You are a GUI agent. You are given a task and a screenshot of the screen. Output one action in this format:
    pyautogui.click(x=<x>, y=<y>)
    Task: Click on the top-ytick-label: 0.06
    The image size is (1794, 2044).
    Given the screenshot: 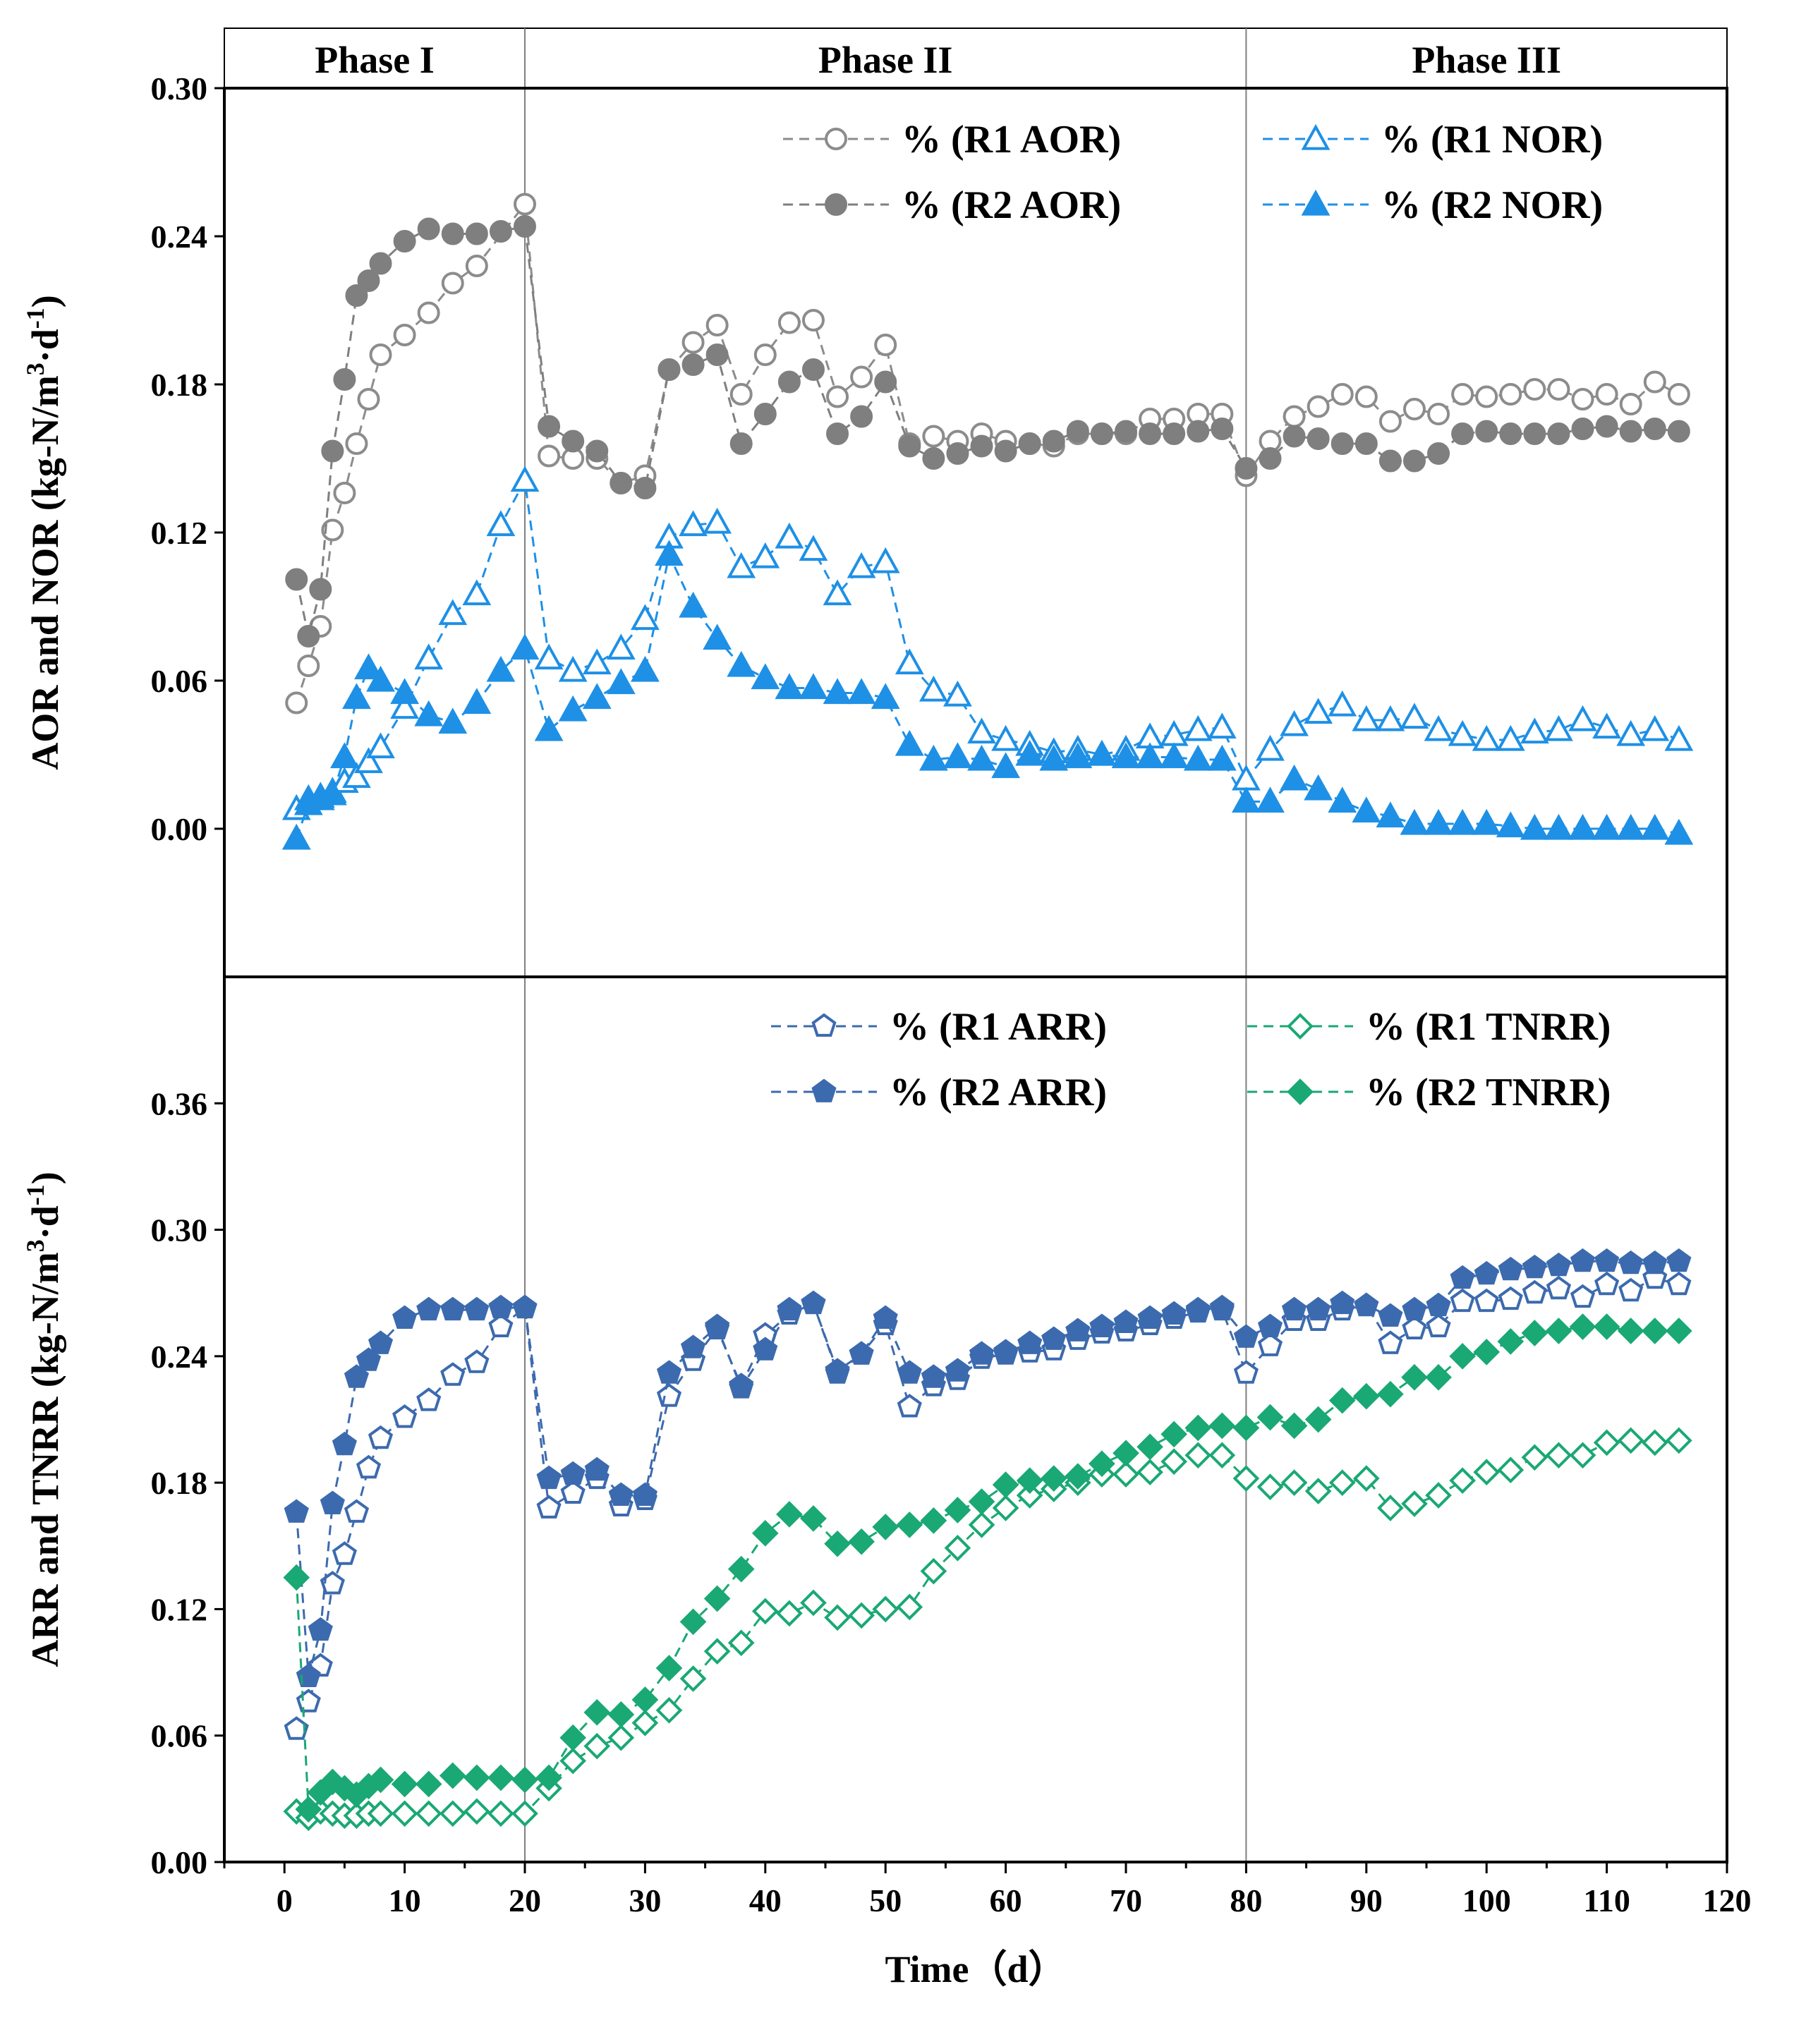 What is the action you would take?
    pyautogui.click(x=179, y=681)
    